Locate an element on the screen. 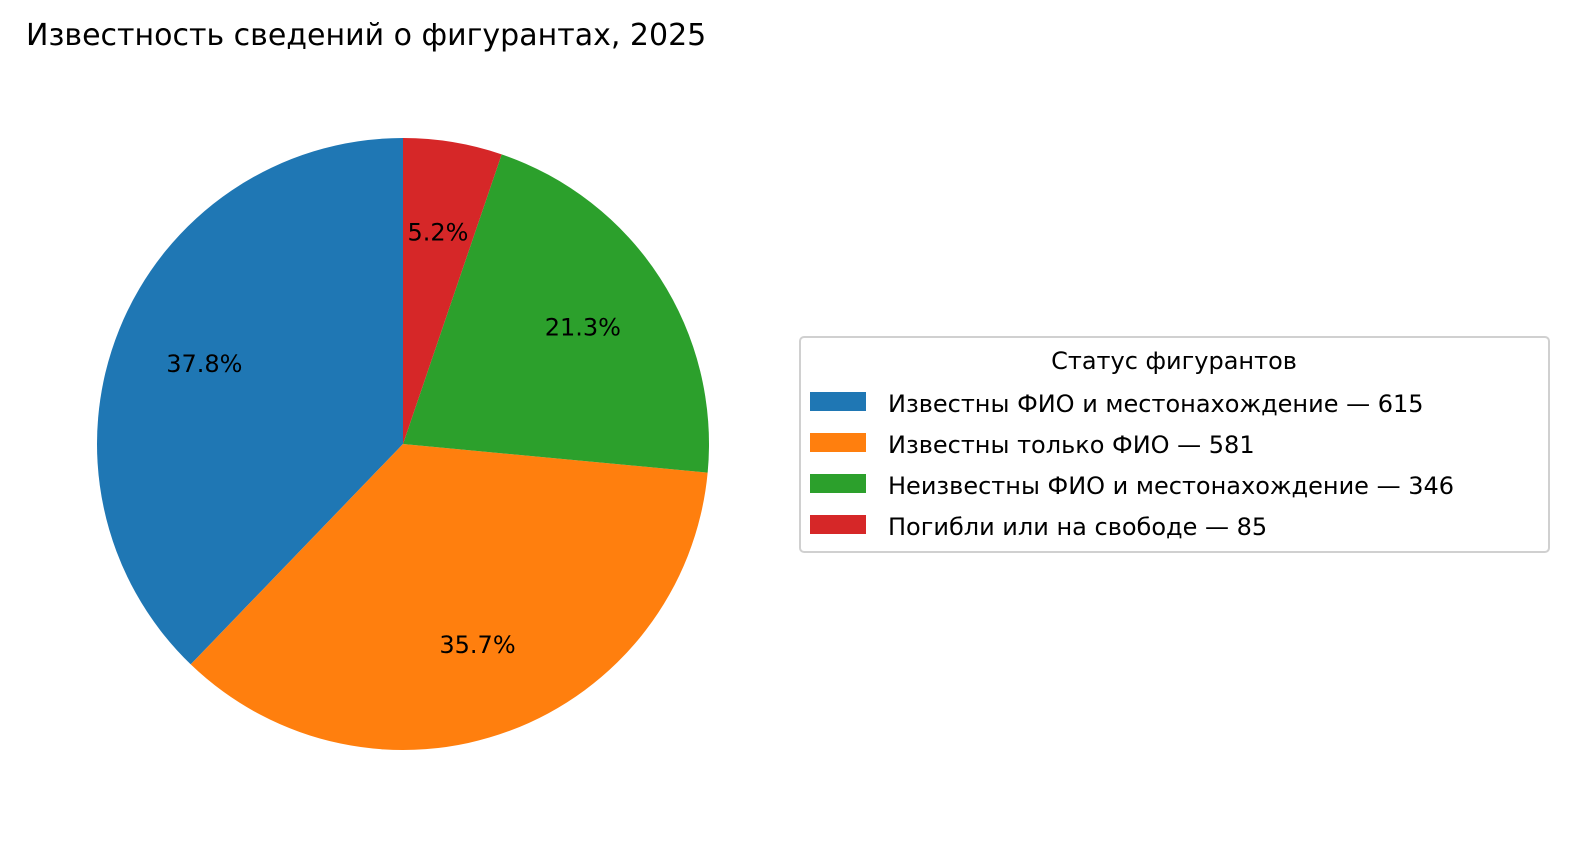  chart-title: Известность сведений о фигурантах, 2025 is located at coordinates (366, 35).